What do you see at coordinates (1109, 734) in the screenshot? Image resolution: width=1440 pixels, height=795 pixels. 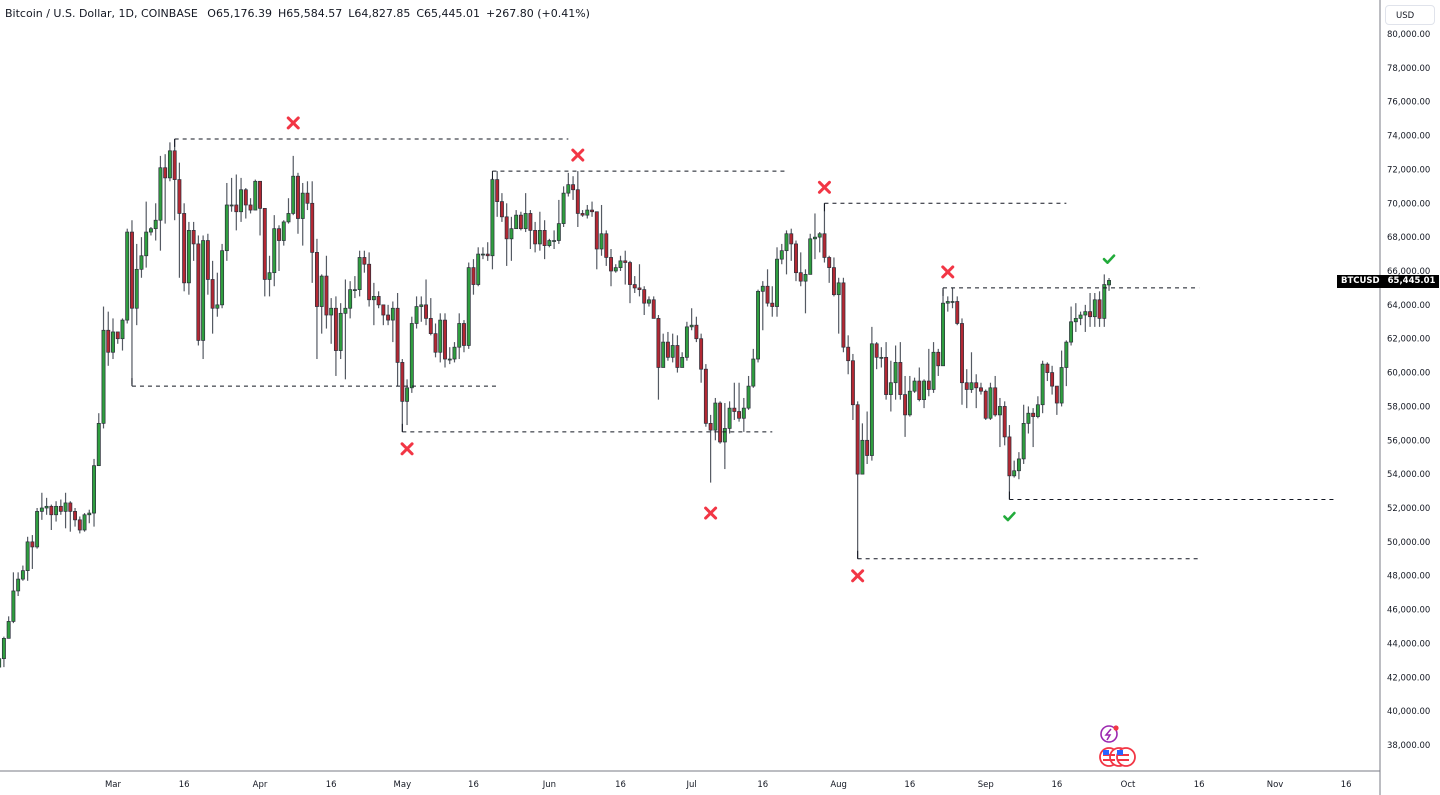 I see `lightning-event-icon` at bounding box center [1109, 734].